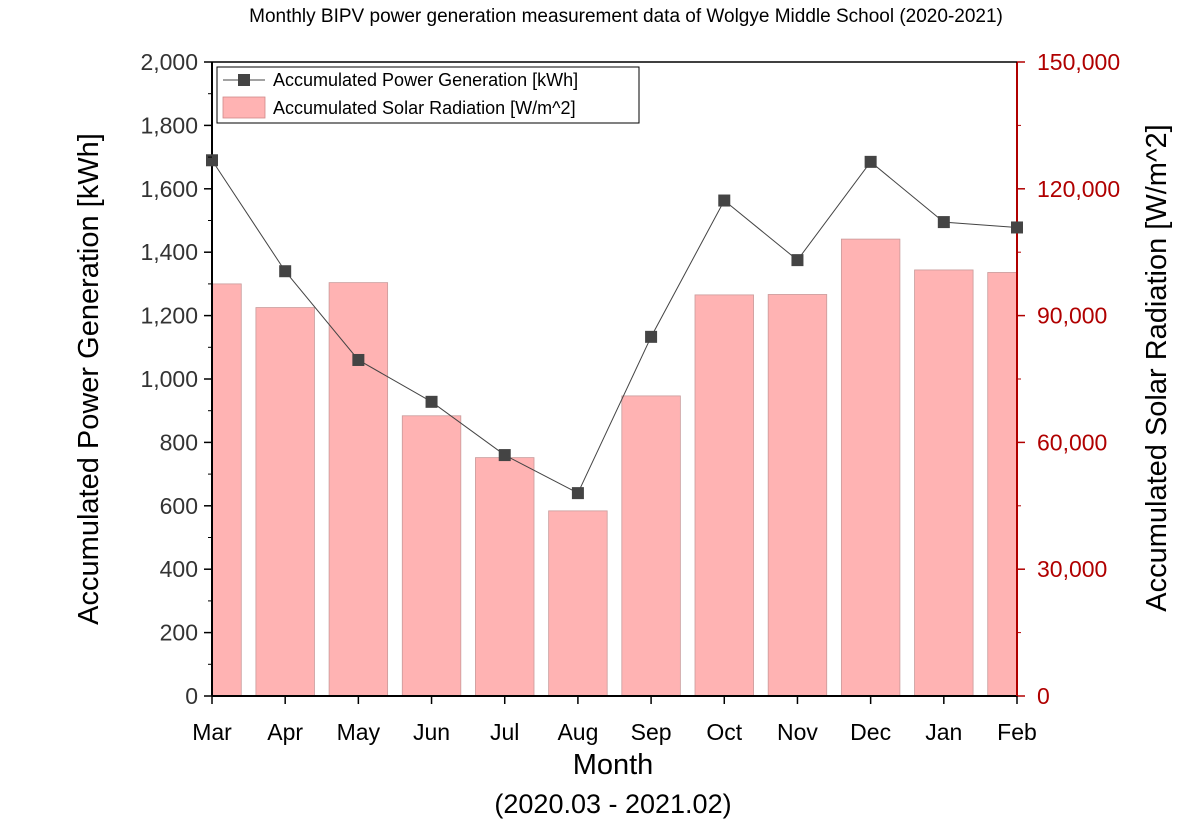  What do you see at coordinates (724, 495) in the screenshot?
I see `bar-oct` at bounding box center [724, 495].